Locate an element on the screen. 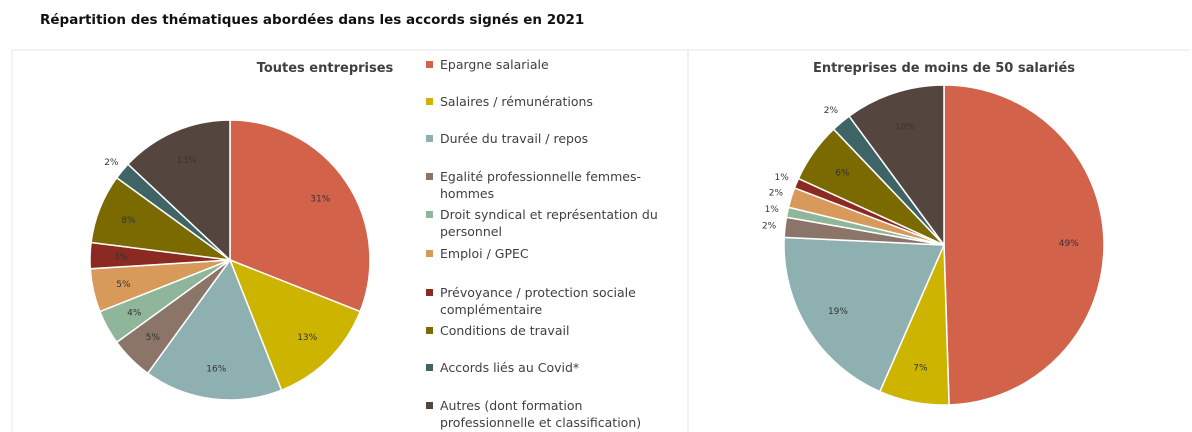 This screenshot has height=432, width=1192. legend-item: Egalité professionnelle femmes-hommes is located at coordinates (553, 185).